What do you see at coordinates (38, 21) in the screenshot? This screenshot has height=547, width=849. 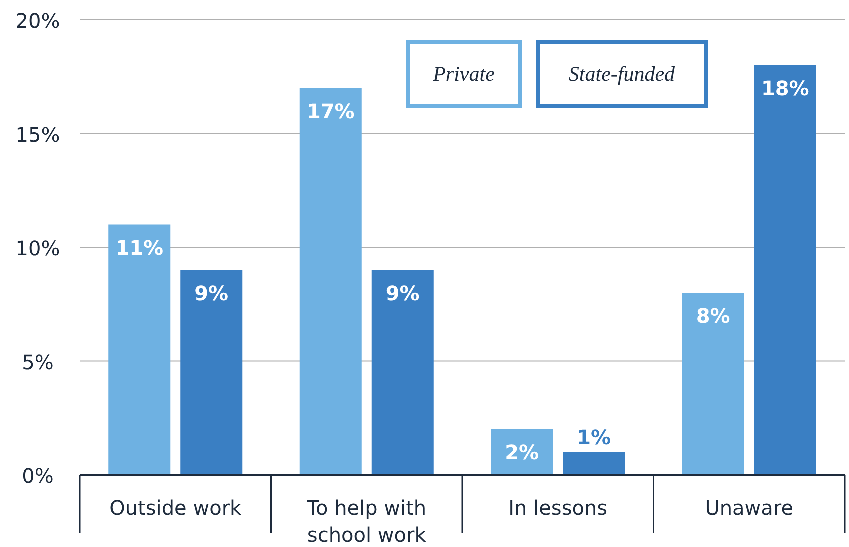 I see `y-tick-label: 20%` at bounding box center [38, 21].